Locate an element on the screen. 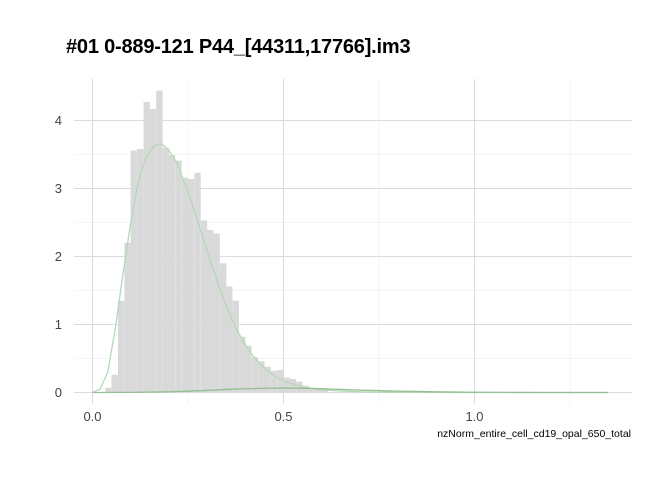 The width and height of the screenshot is (672, 480). x-axis-label: nzNorm_entire_cell_cd19_opal_650_total is located at coordinates (534, 434).